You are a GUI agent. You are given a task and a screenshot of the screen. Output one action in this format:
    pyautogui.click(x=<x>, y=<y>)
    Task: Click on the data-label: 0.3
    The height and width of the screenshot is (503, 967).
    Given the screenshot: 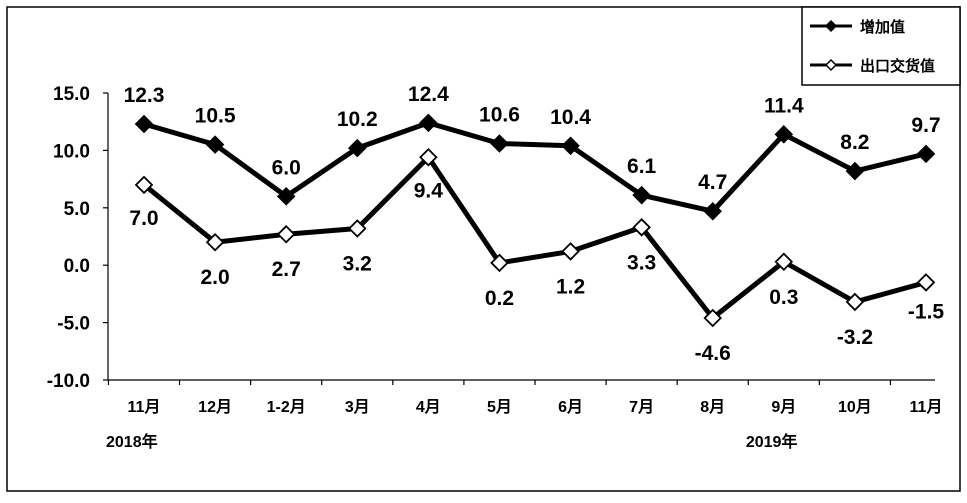 What is the action you would take?
    pyautogui.click(x=783, y=297)
    